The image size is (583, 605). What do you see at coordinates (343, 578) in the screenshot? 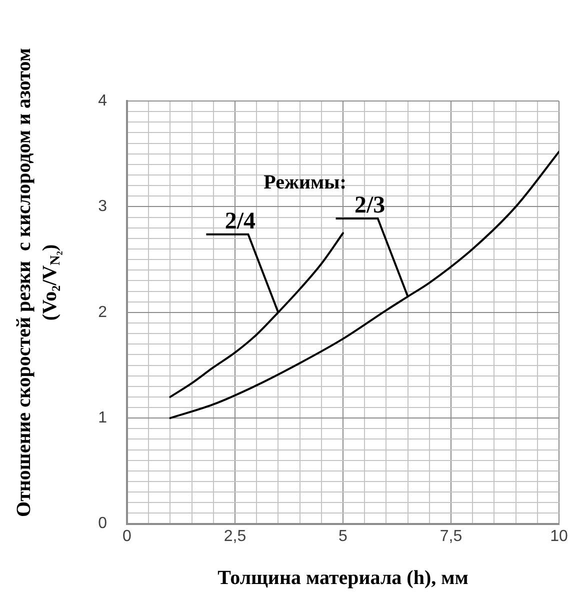
I see `x-axis-title: Толщина материала (h), мм` at bounding box center [343, 578].